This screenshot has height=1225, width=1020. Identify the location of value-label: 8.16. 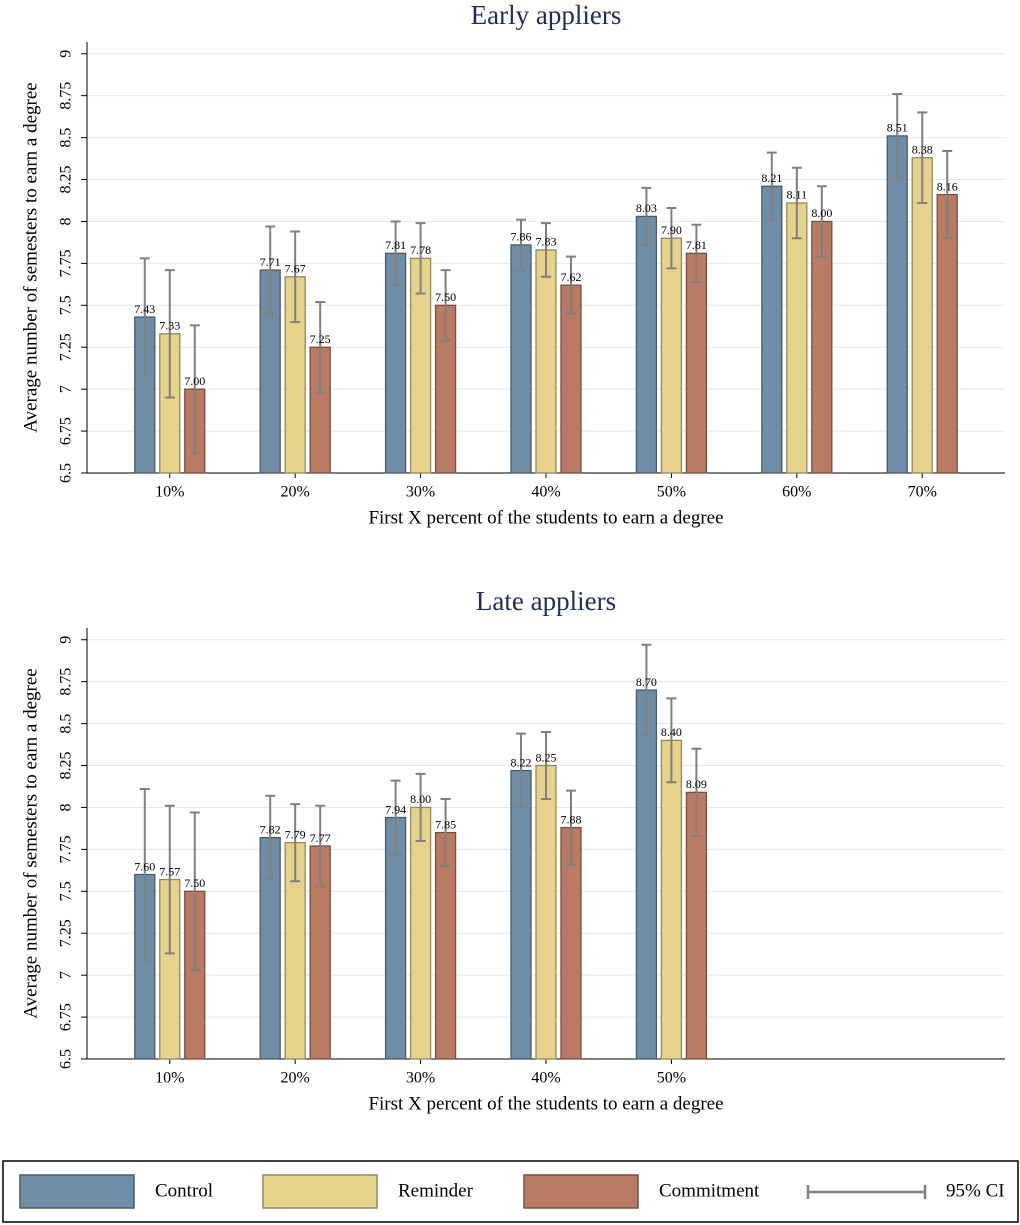
(947, 186).